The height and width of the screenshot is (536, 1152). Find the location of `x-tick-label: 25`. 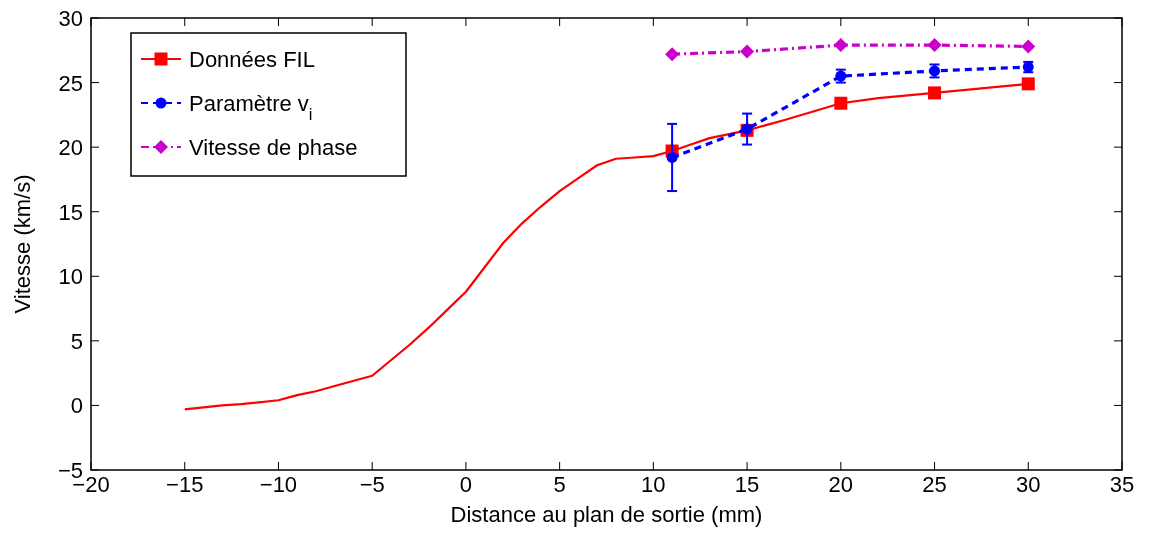

x-tick-label: 25 is located at coordinates (934, 484).